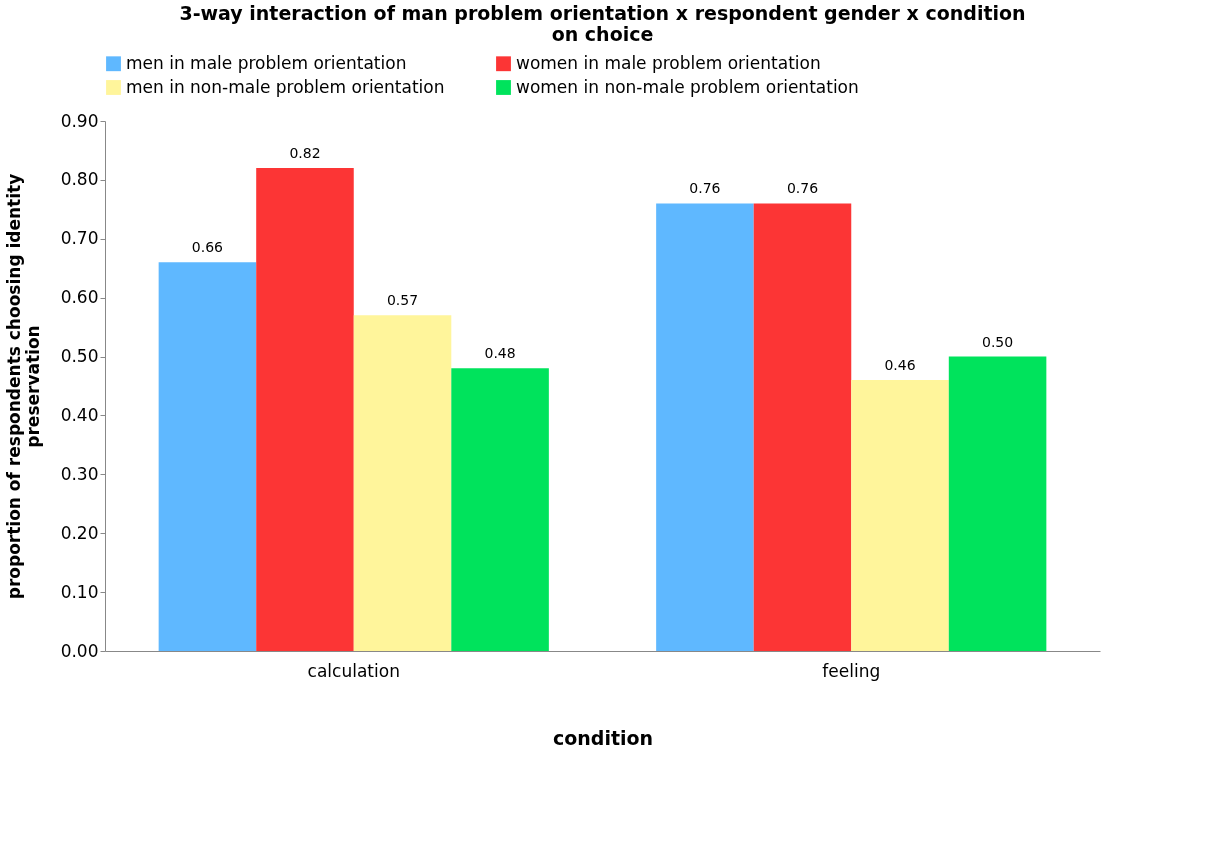  Describe the element at coordinates (402, 300) in the screenshot. I see `data-label: 0.57` at that location.